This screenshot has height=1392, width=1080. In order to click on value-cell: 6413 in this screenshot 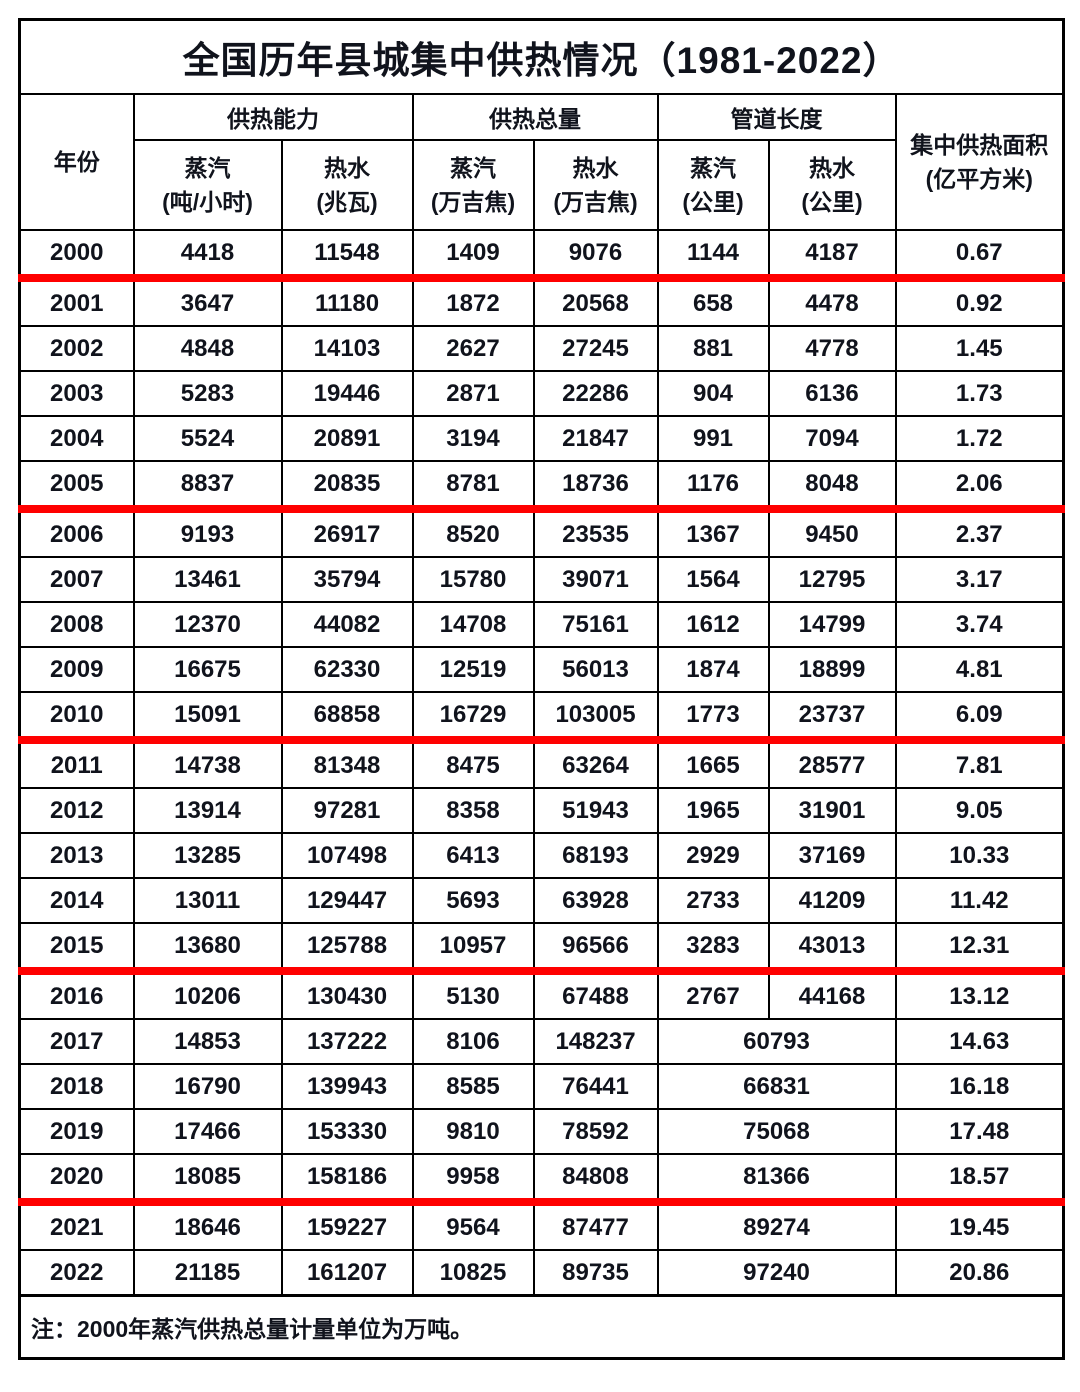, I will do `click(473, 855)`.